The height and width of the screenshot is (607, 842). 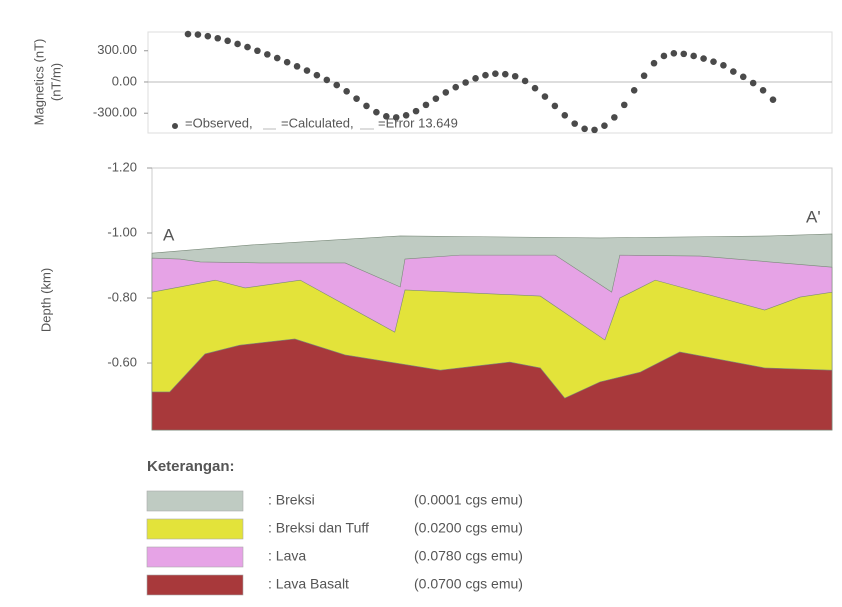 What do you see at coordinates (117, 49) in the screenshot?
I see `y-tick-label: 300.00` at bounding box center [117, 49].